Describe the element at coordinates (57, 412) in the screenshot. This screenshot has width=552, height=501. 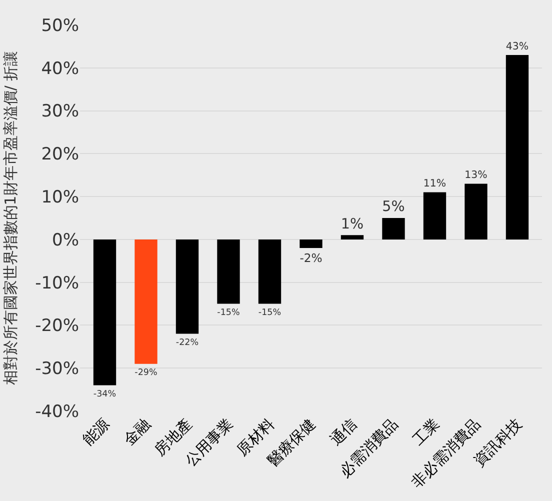
I see `y-tick-label: -40%` at that location.